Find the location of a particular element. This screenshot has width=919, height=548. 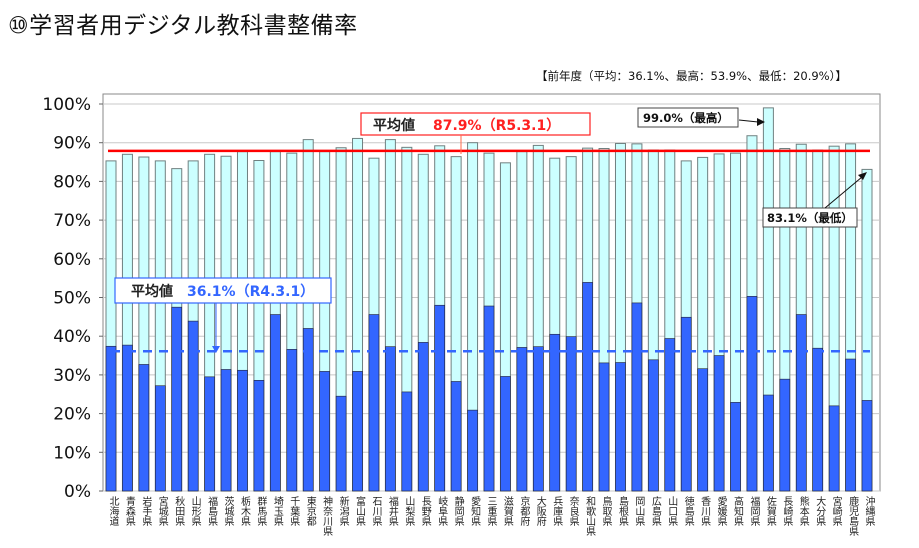

avg-r4-box is located at coordinates (223, 290).